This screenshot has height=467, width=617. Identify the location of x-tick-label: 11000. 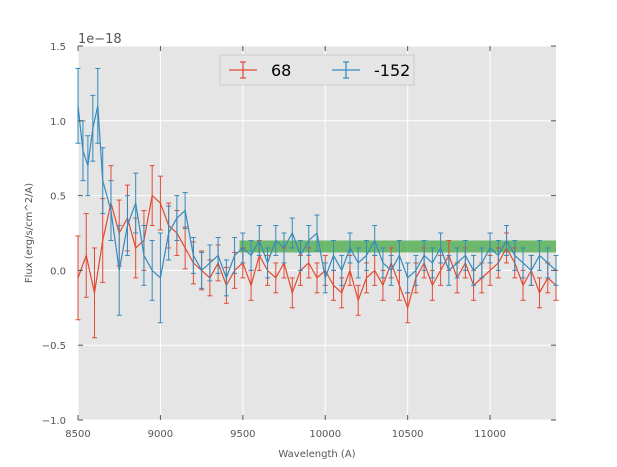
(490, 434).